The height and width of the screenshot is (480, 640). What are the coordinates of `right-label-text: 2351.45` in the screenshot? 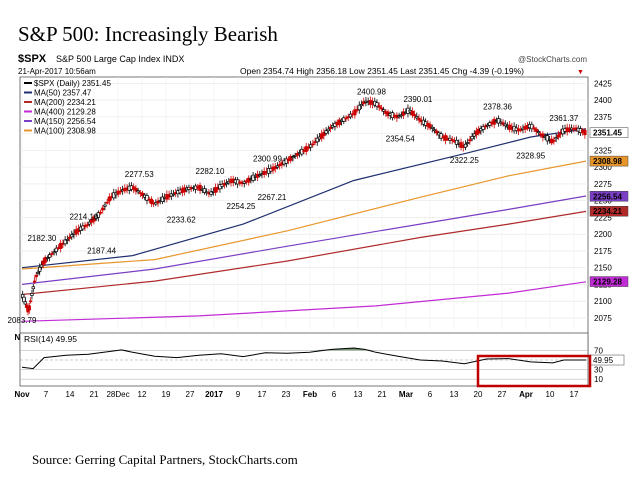 It's located at (607, 133).